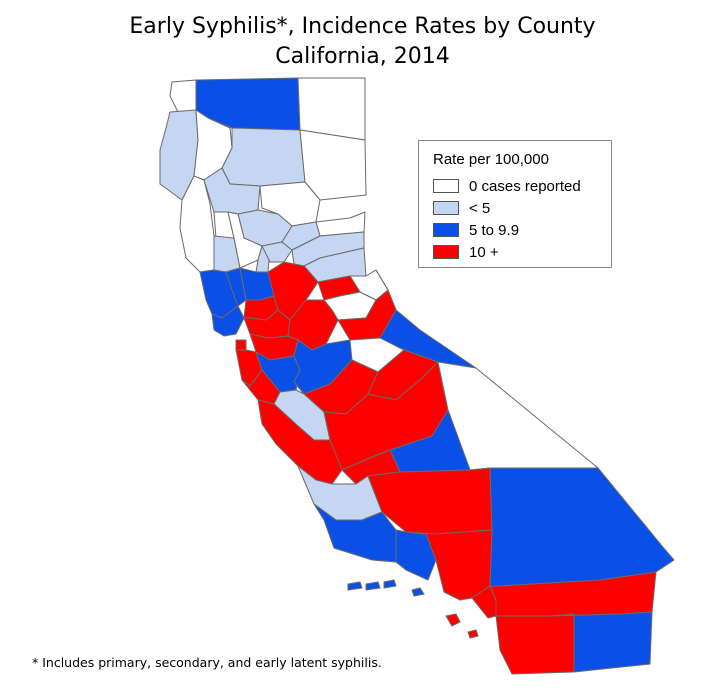 The height and width of the screenshot is (695, 725). I want to click on legend-item-mid: 5 to 9.9, so click(476, 230).